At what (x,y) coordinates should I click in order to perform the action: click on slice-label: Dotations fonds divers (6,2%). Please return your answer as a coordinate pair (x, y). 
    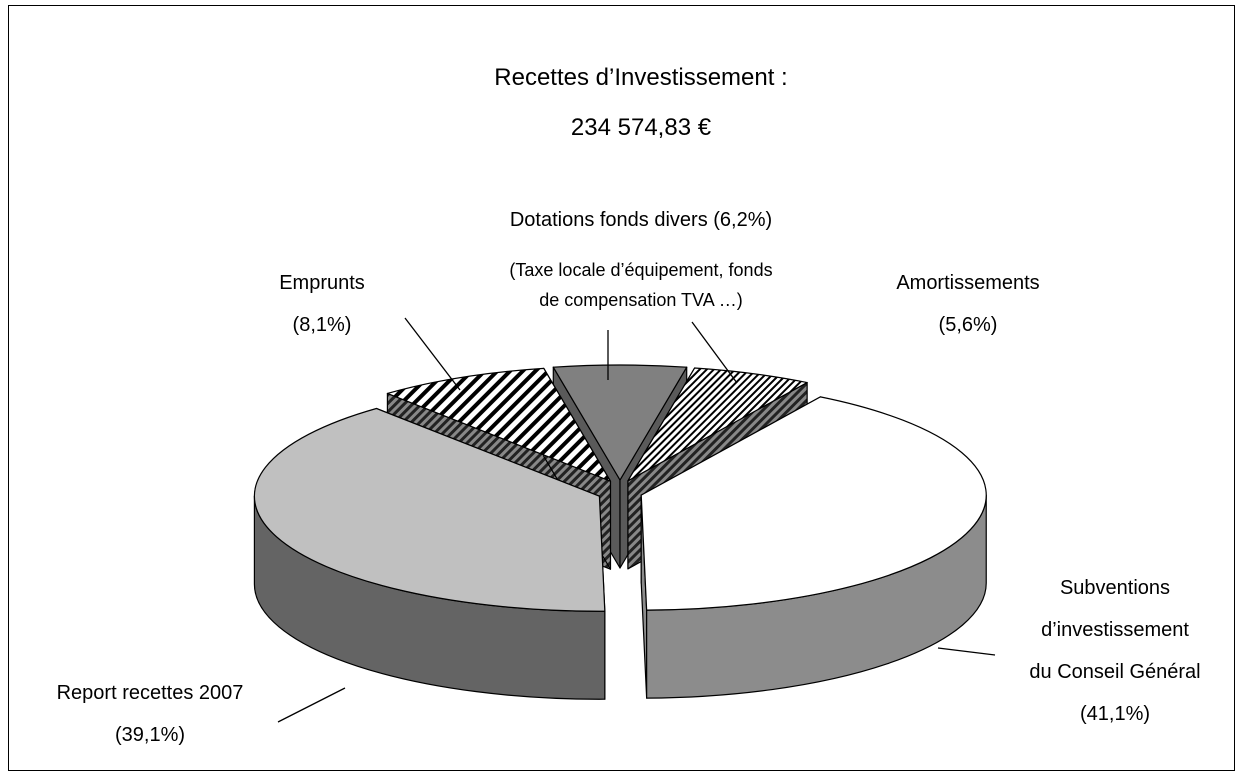
    Looking at the image, I should click on (641, 220).